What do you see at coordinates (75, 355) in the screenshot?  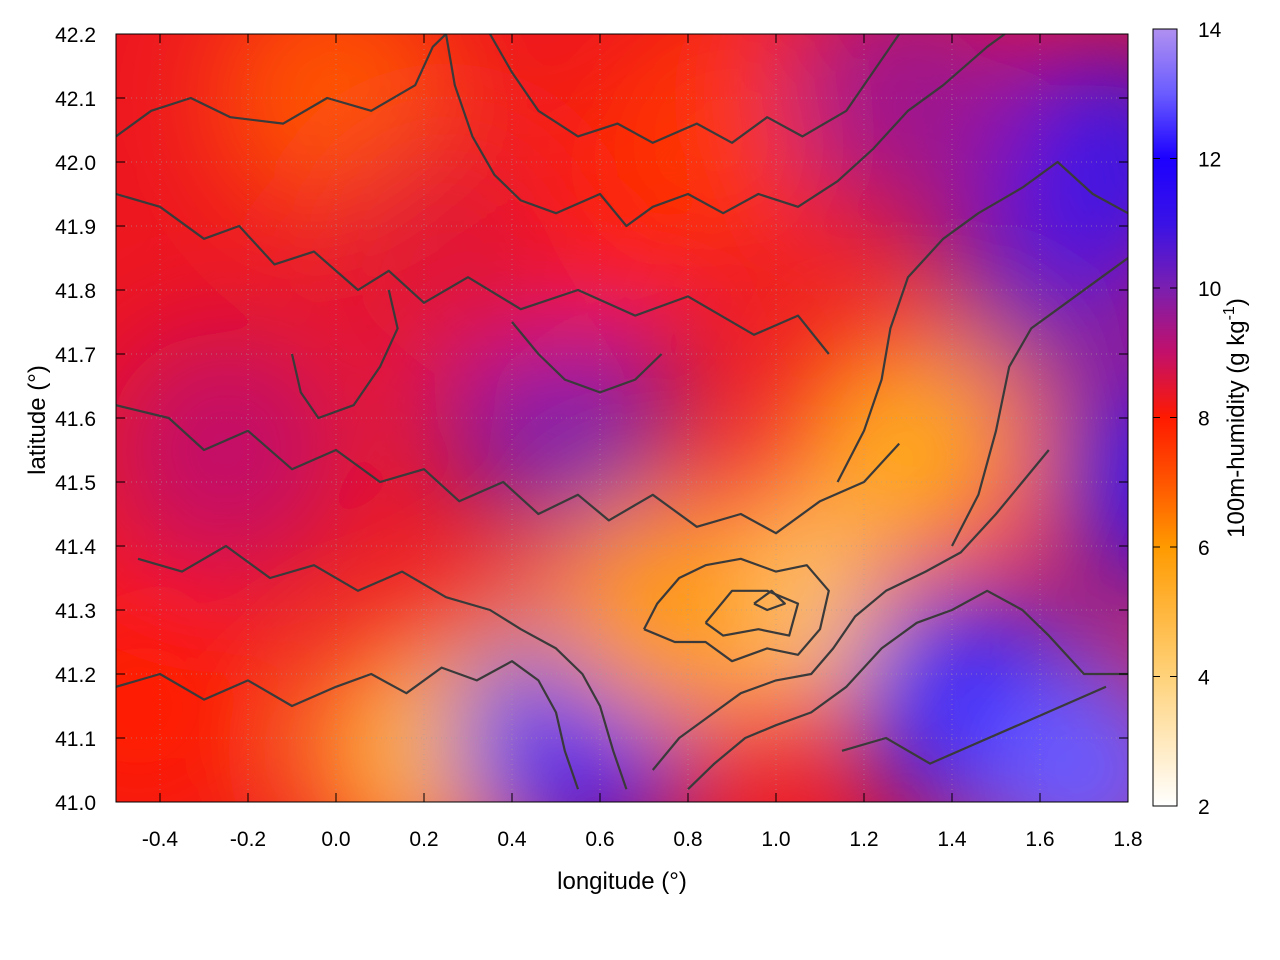 I see `y-tick-label: 41.7` at bounding box center [75, 355].